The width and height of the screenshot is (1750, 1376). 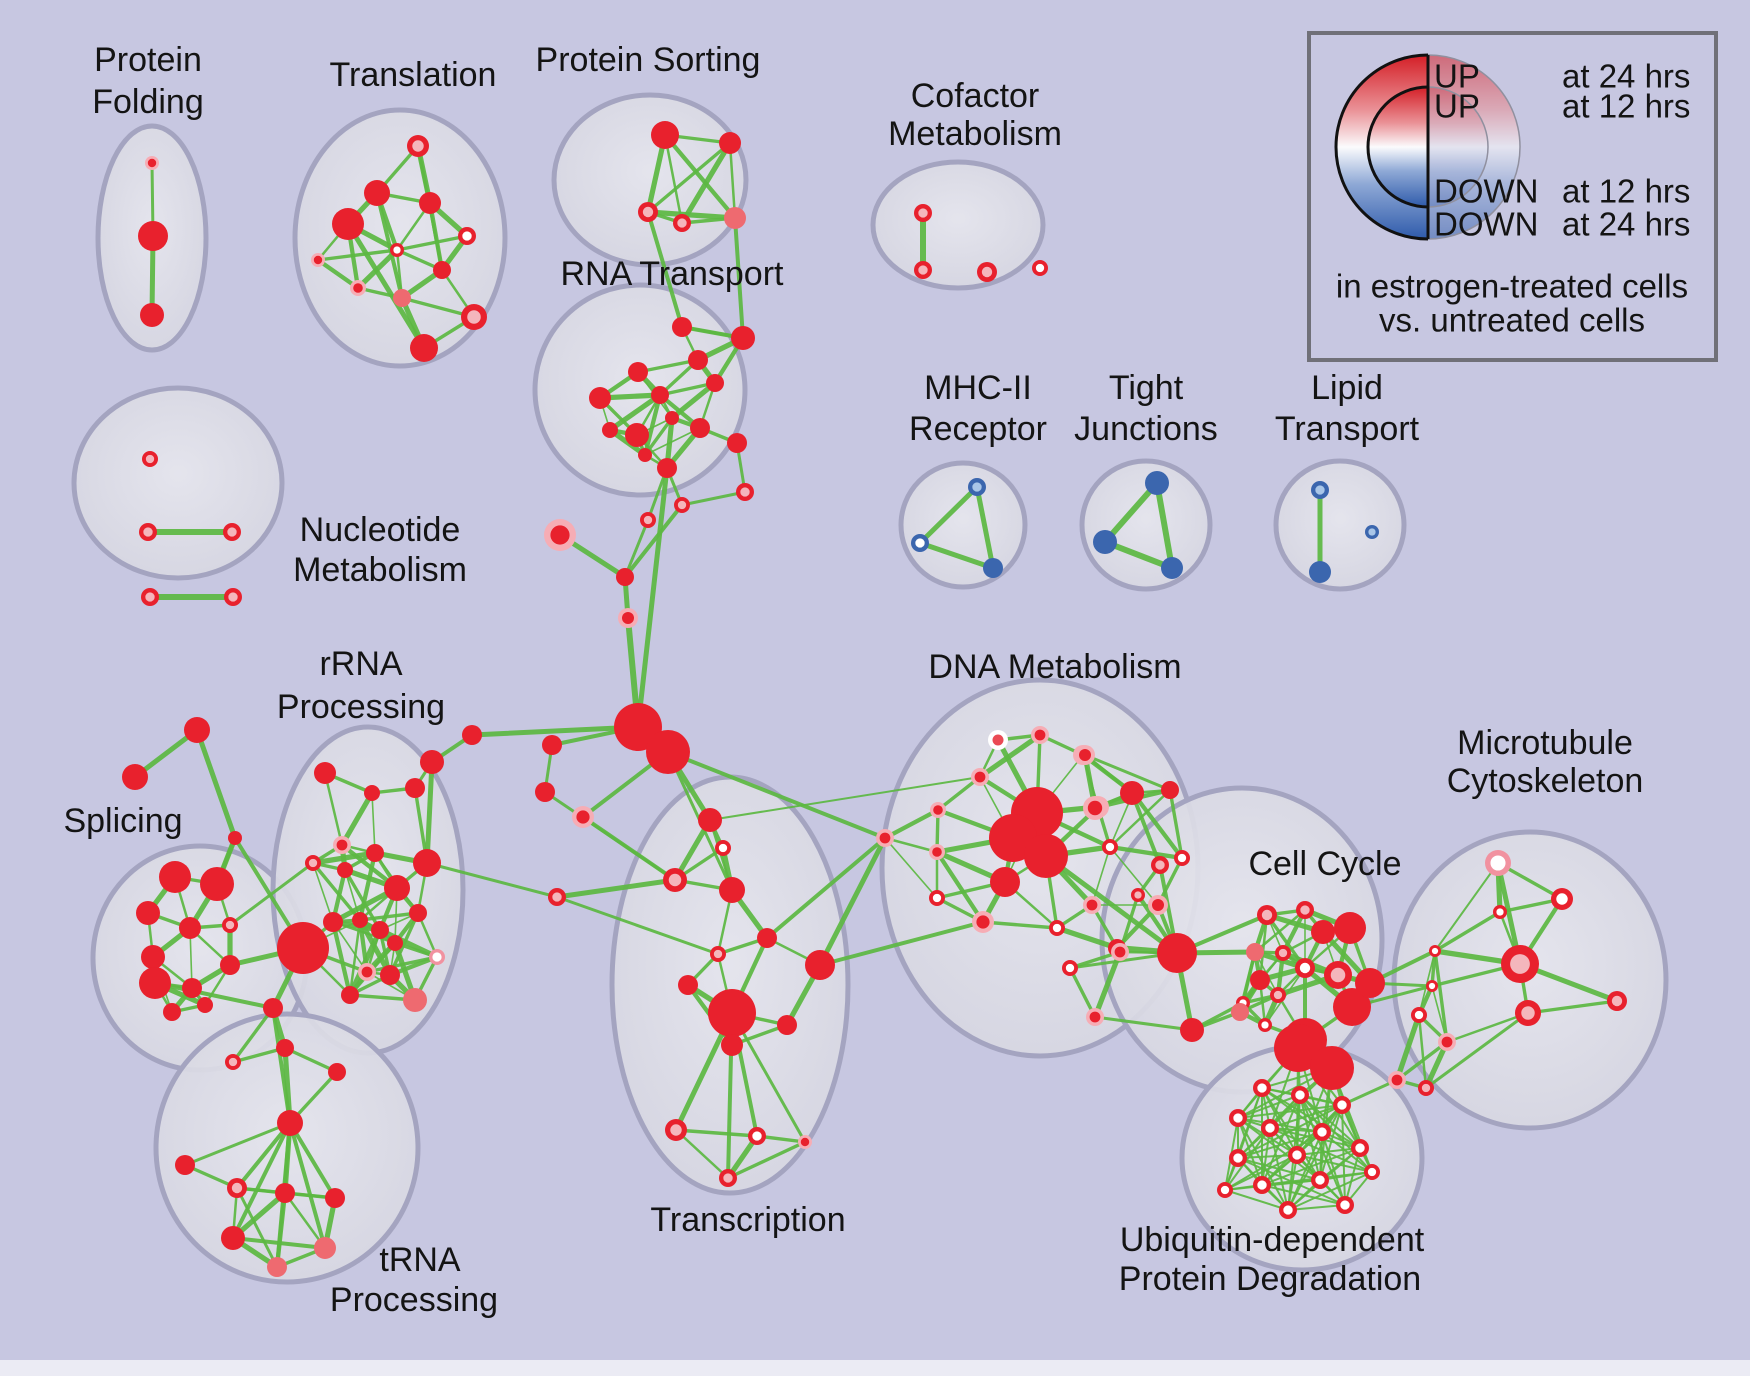 I want to click on cluster-label: Receptor, so click(x=978, y=429).